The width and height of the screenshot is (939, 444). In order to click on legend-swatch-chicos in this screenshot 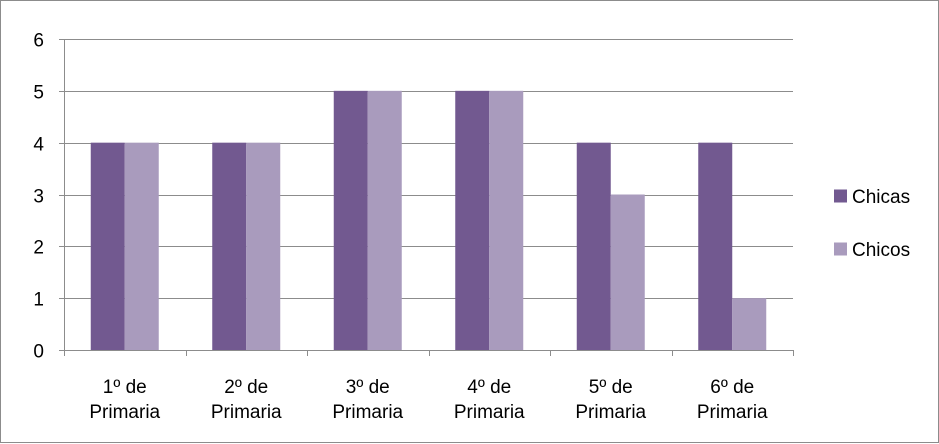, I will do `click(840, 249)`.